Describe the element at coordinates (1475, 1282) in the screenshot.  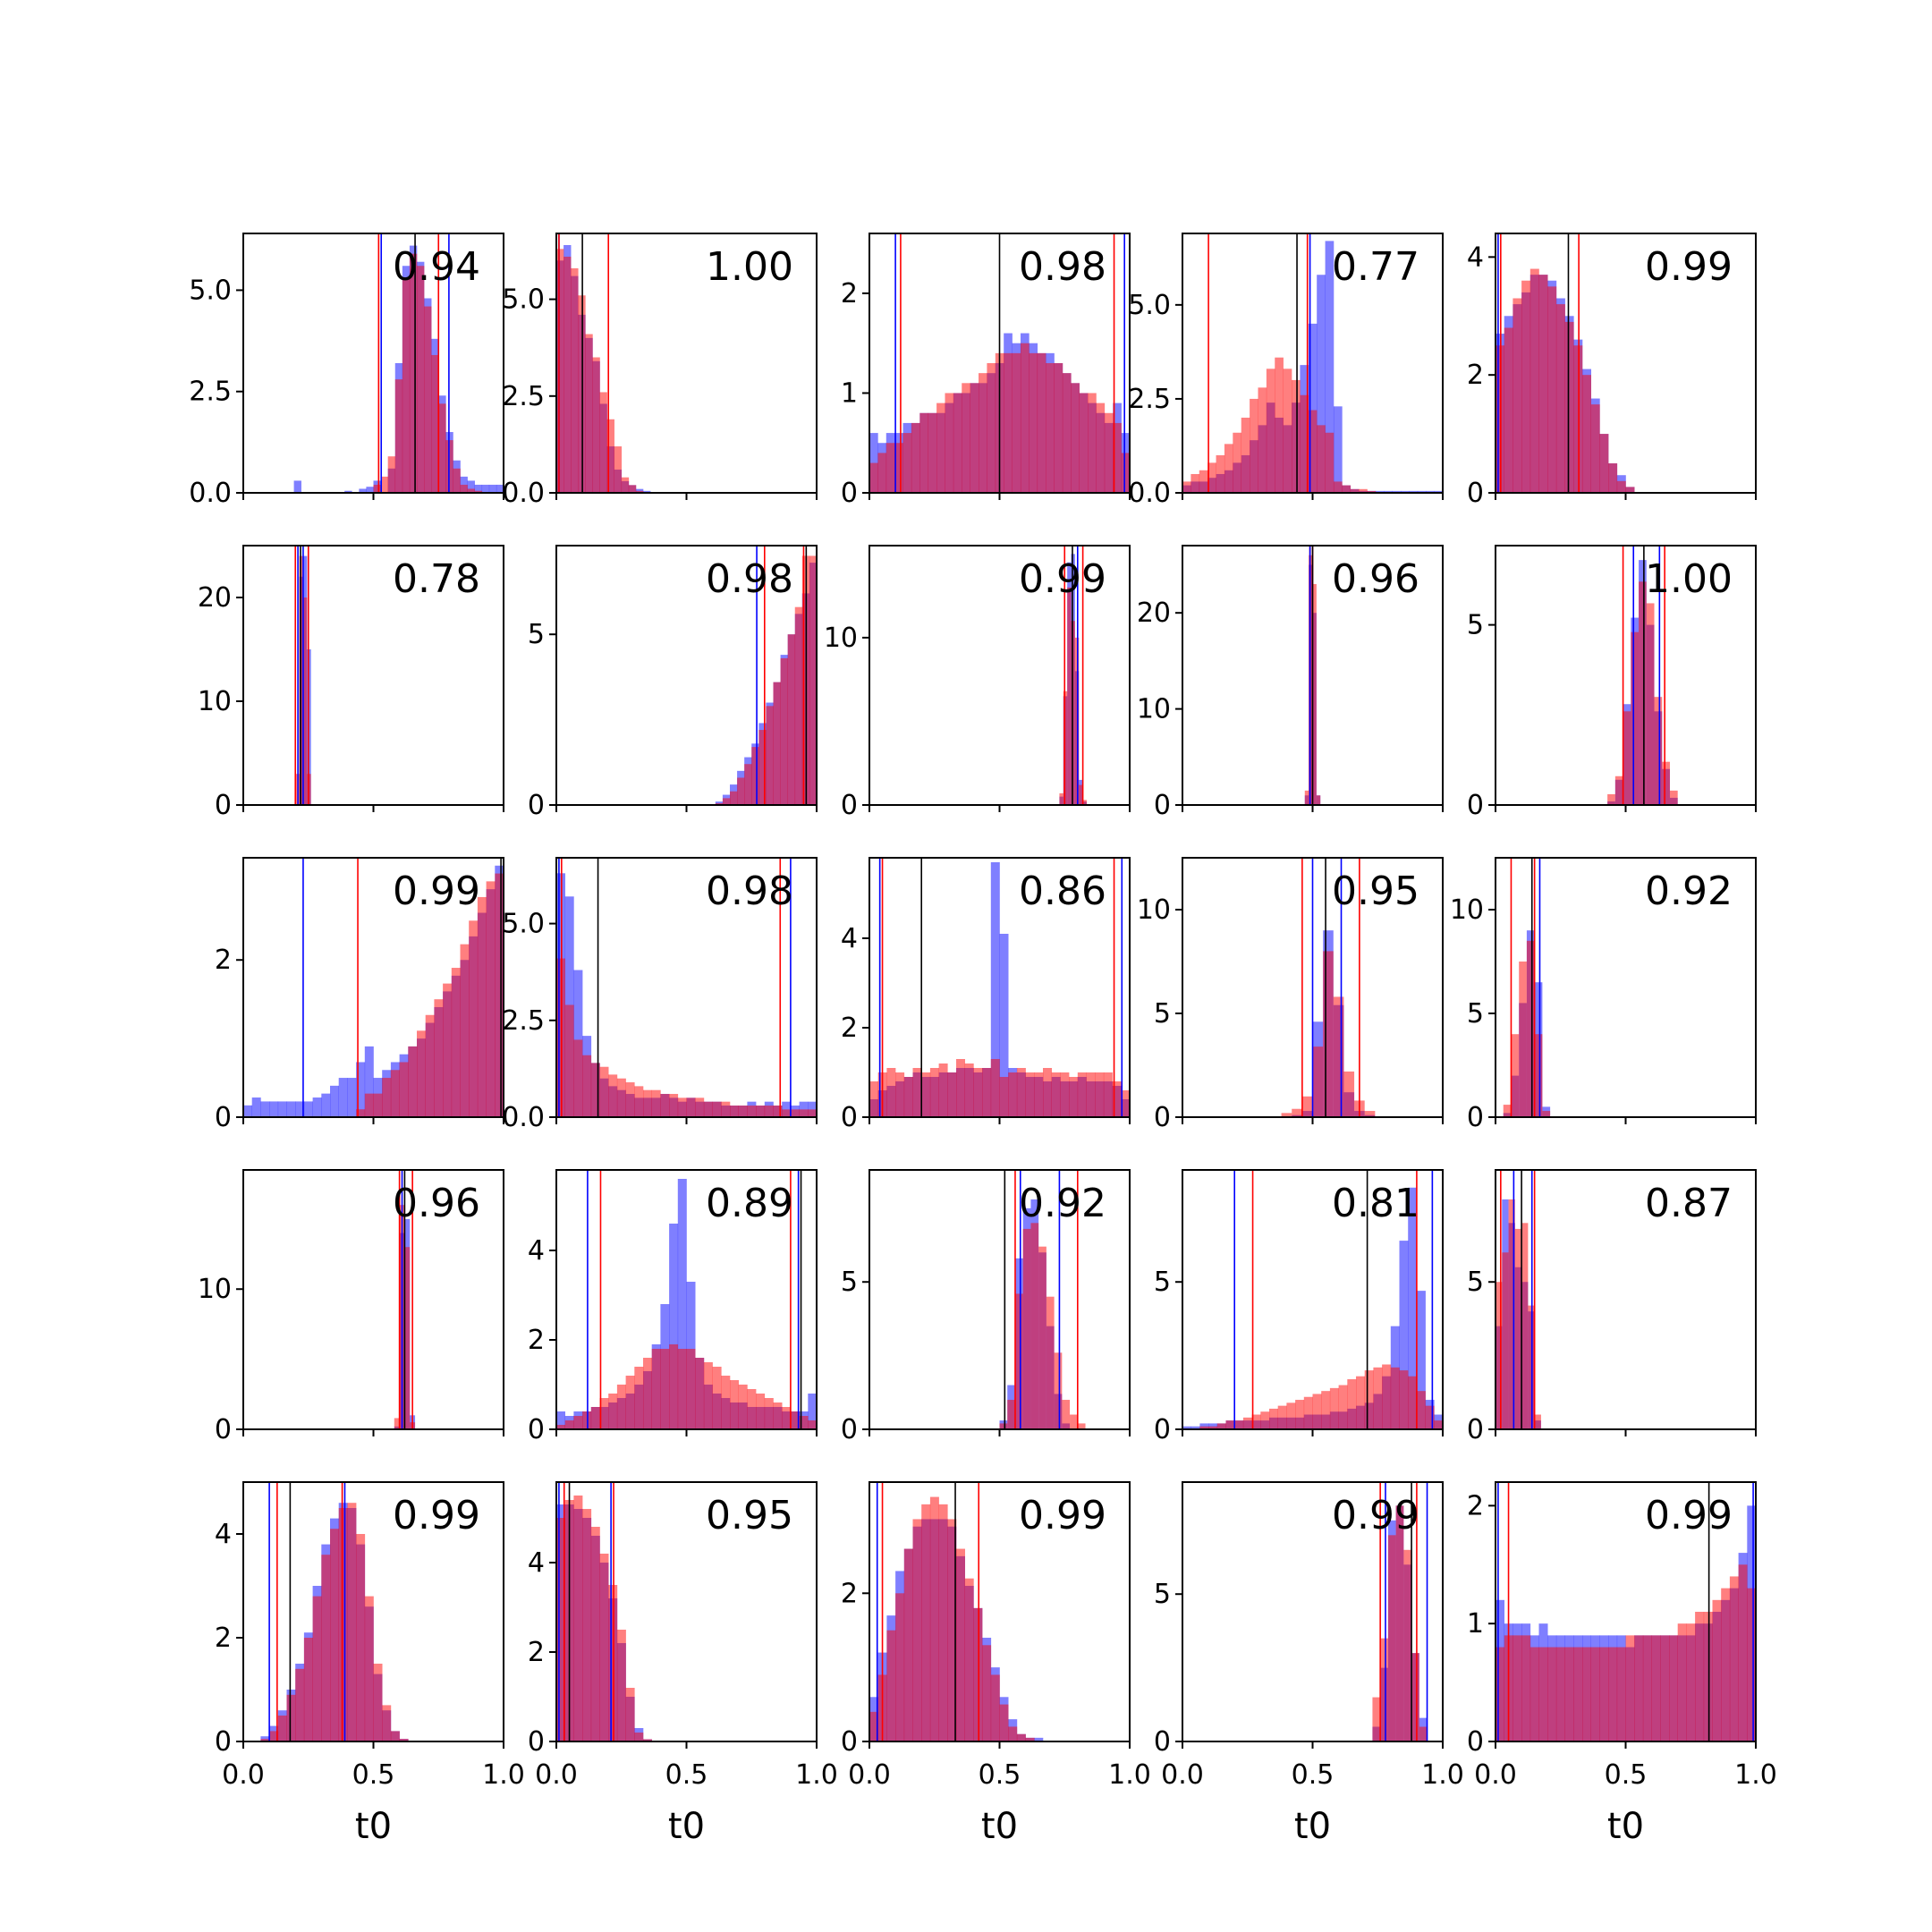
I see `y-tick-label: 5` at that location.